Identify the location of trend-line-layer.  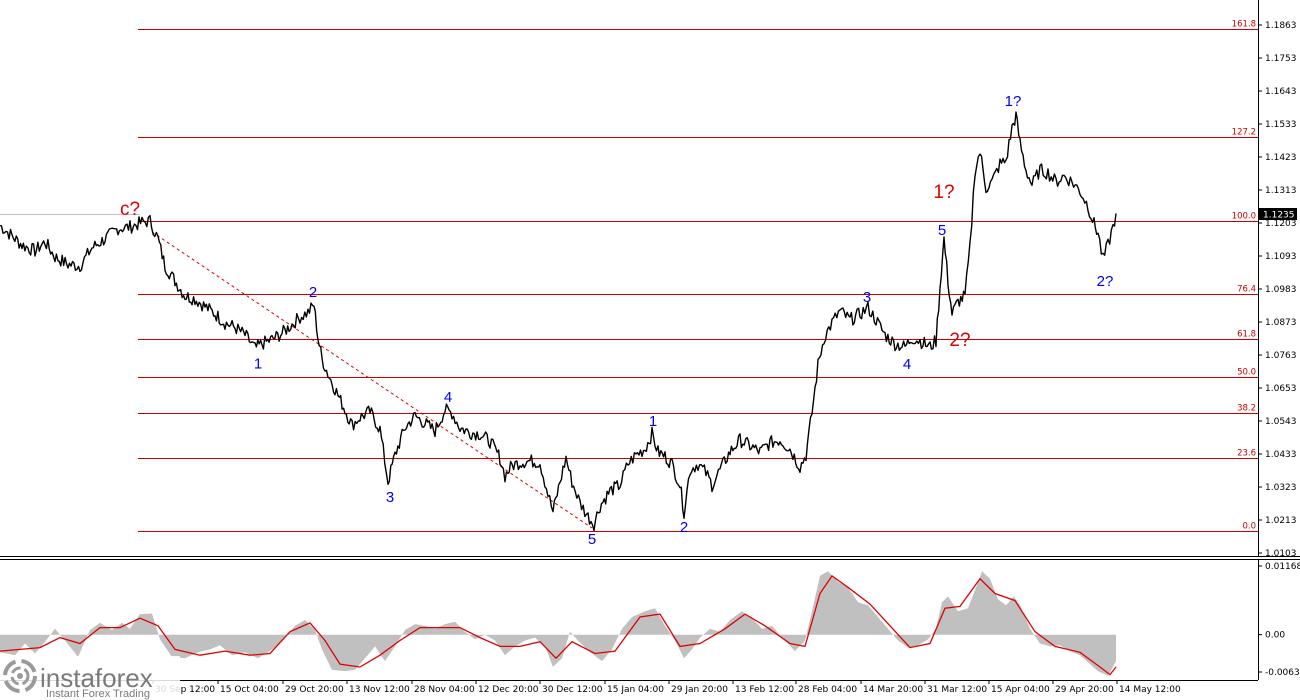
(372, 380).